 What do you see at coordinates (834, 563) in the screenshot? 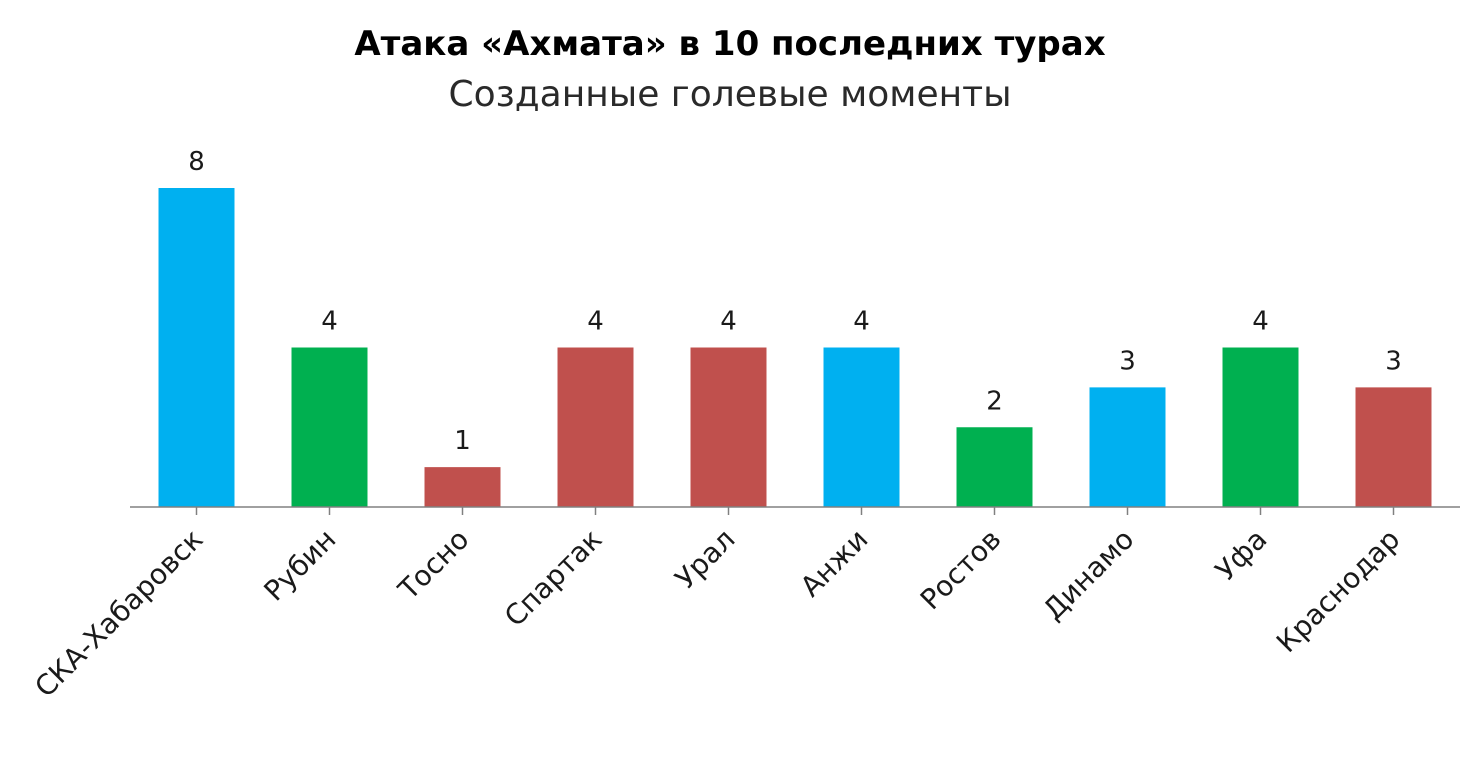
I see `x-tick-label: Анжи` at bounding box center [834, 563].